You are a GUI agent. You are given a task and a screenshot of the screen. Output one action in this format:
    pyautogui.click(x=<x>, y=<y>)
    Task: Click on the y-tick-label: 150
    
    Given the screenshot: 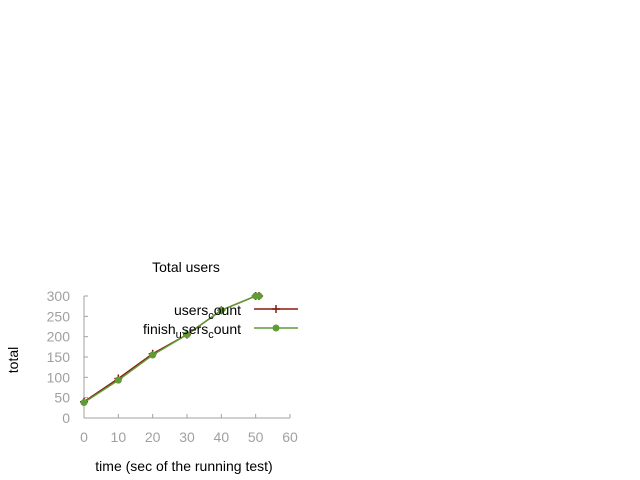 What is the action you would take?
    pyautogui.click(x=59, y=357)
    